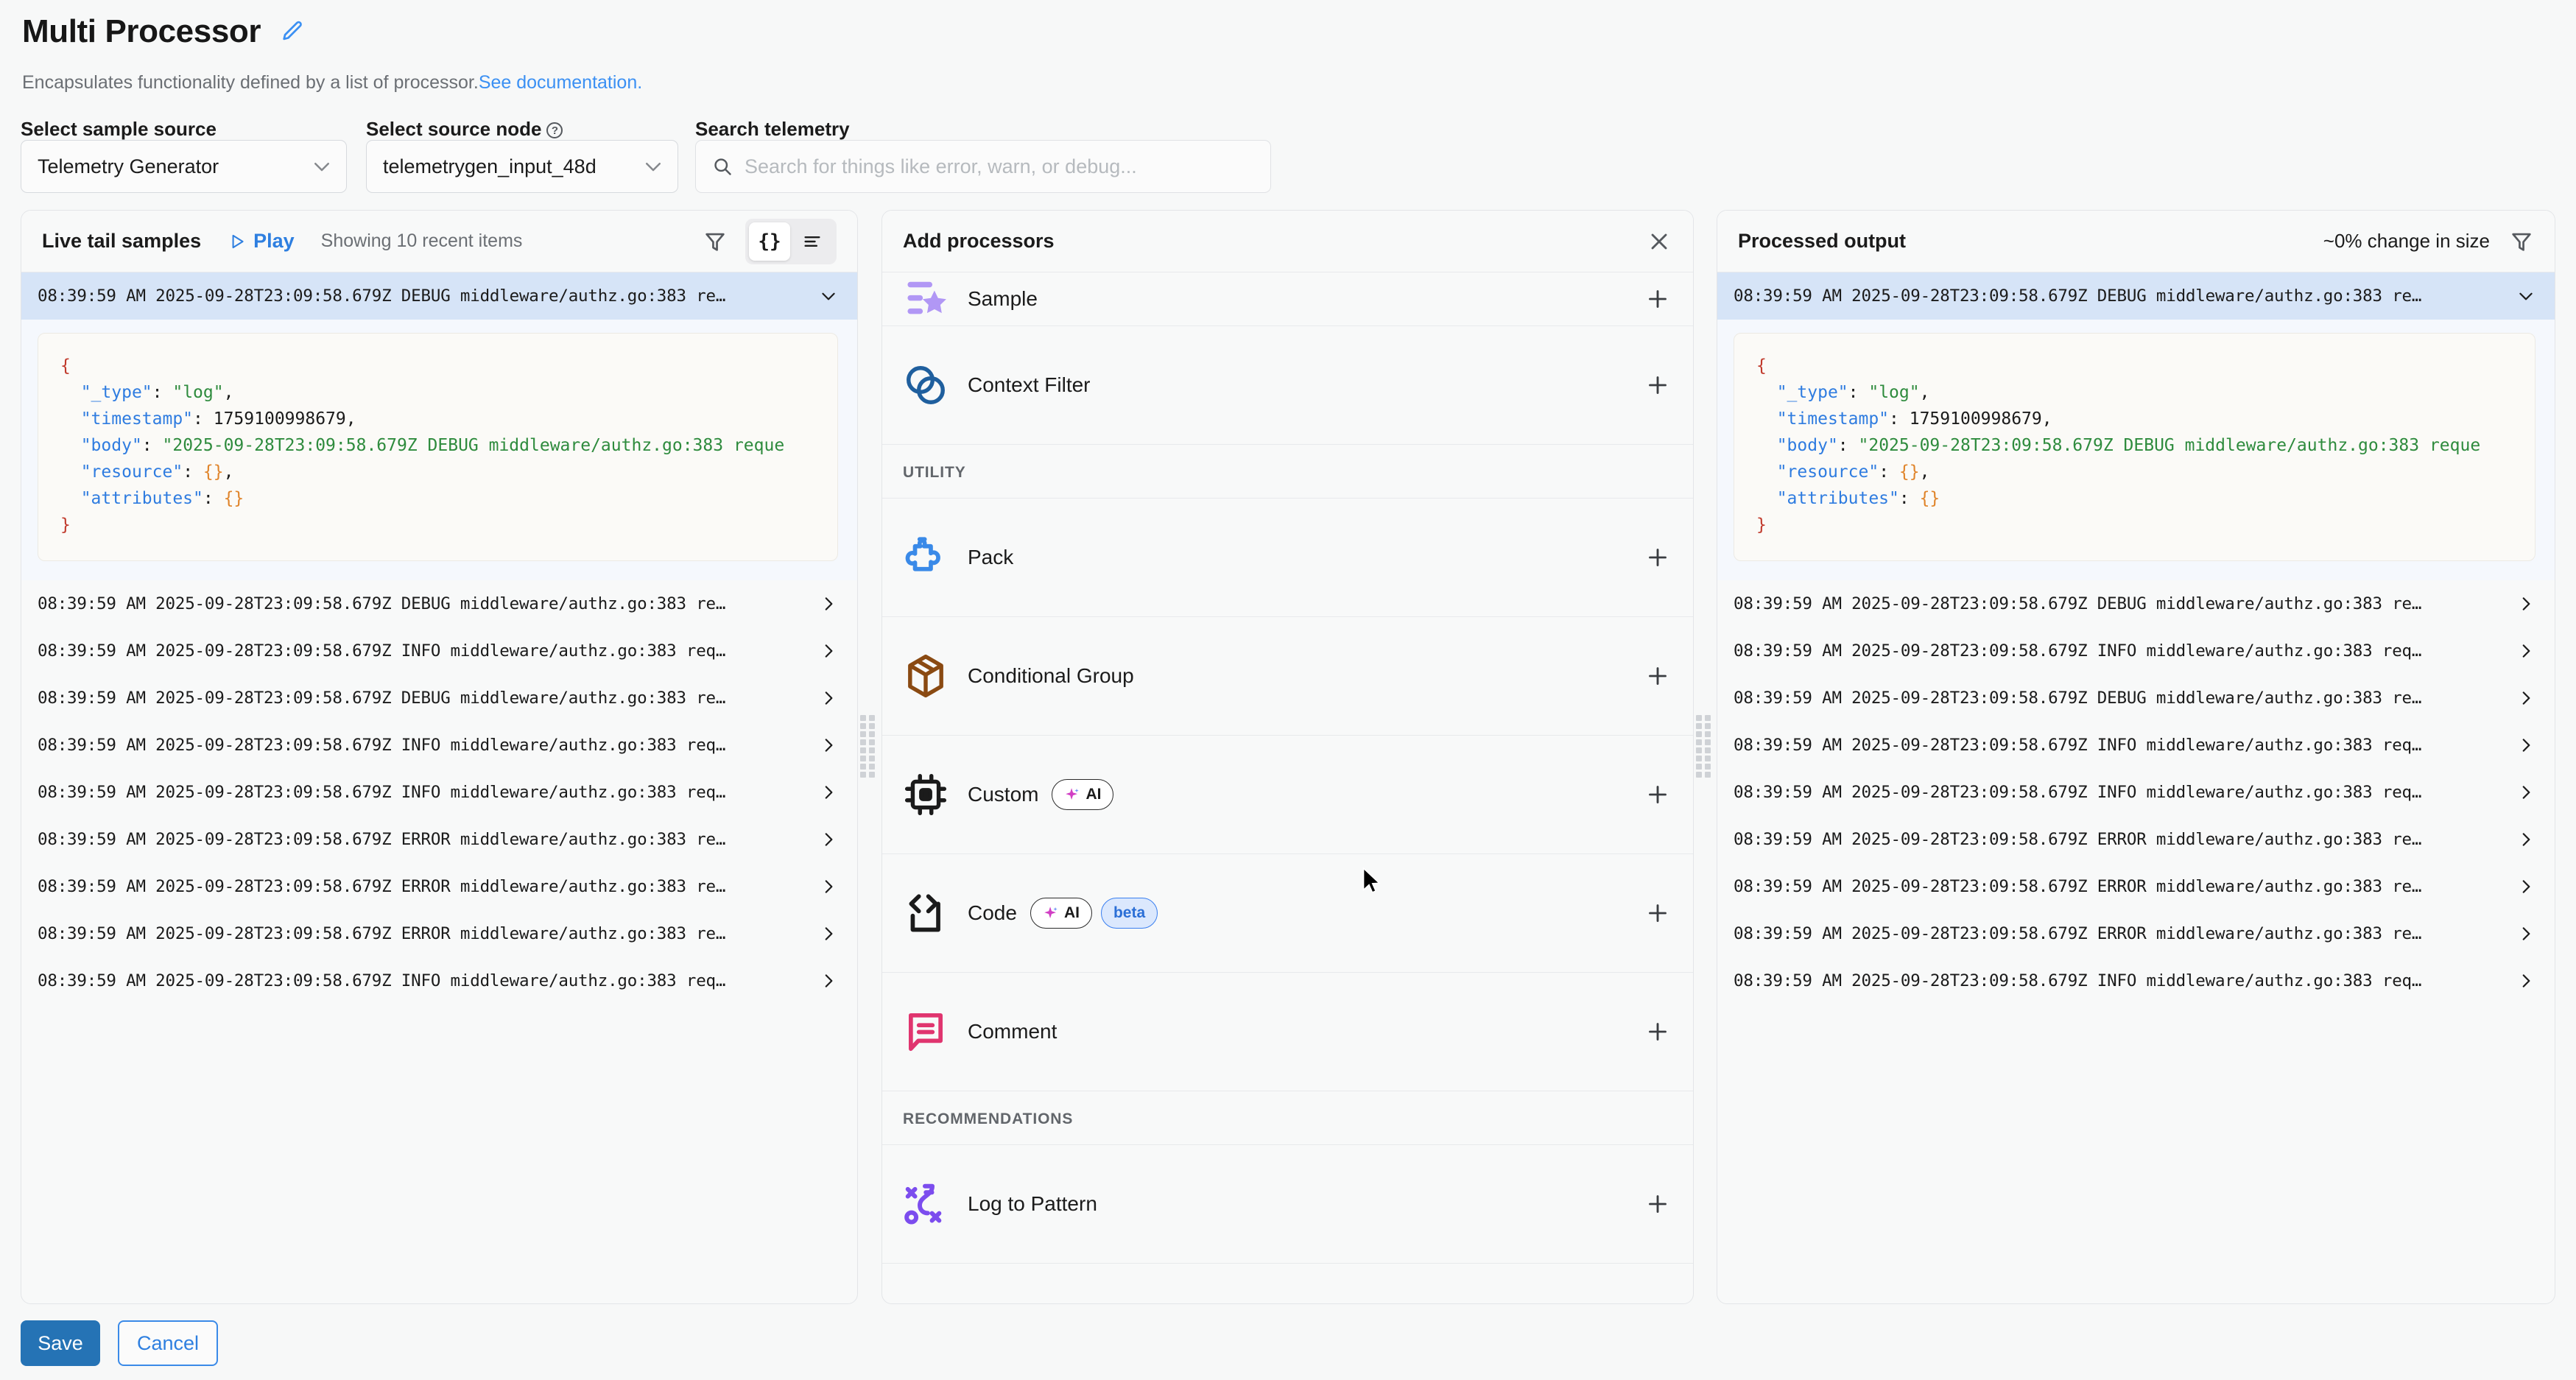  I want to click on see-documentation-link: See documentation., so click(560, 83).